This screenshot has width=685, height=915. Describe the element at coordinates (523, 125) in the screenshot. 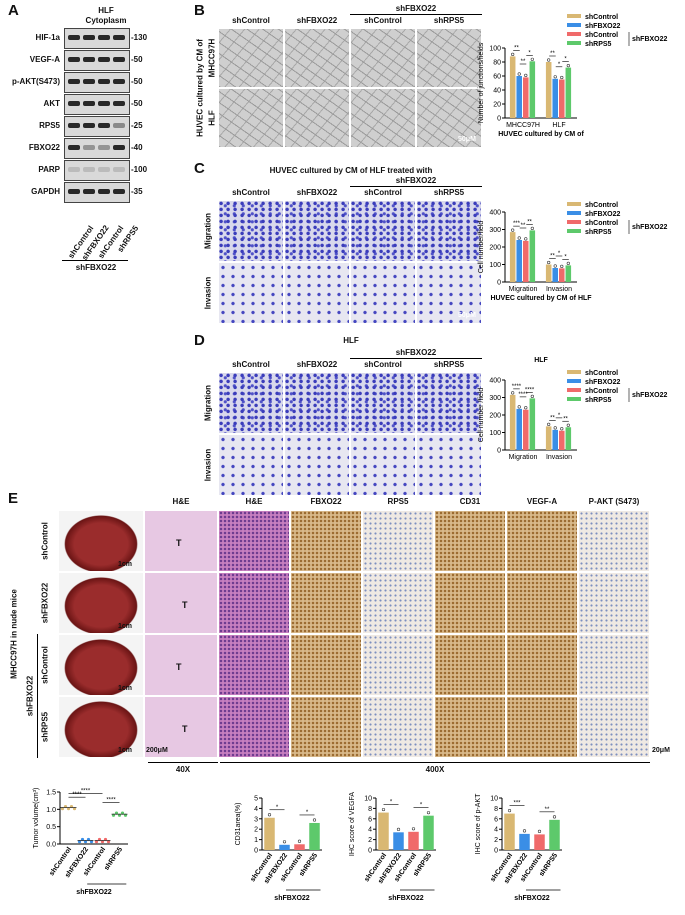

I see `x-tick-label: MHCC97H` at that location.